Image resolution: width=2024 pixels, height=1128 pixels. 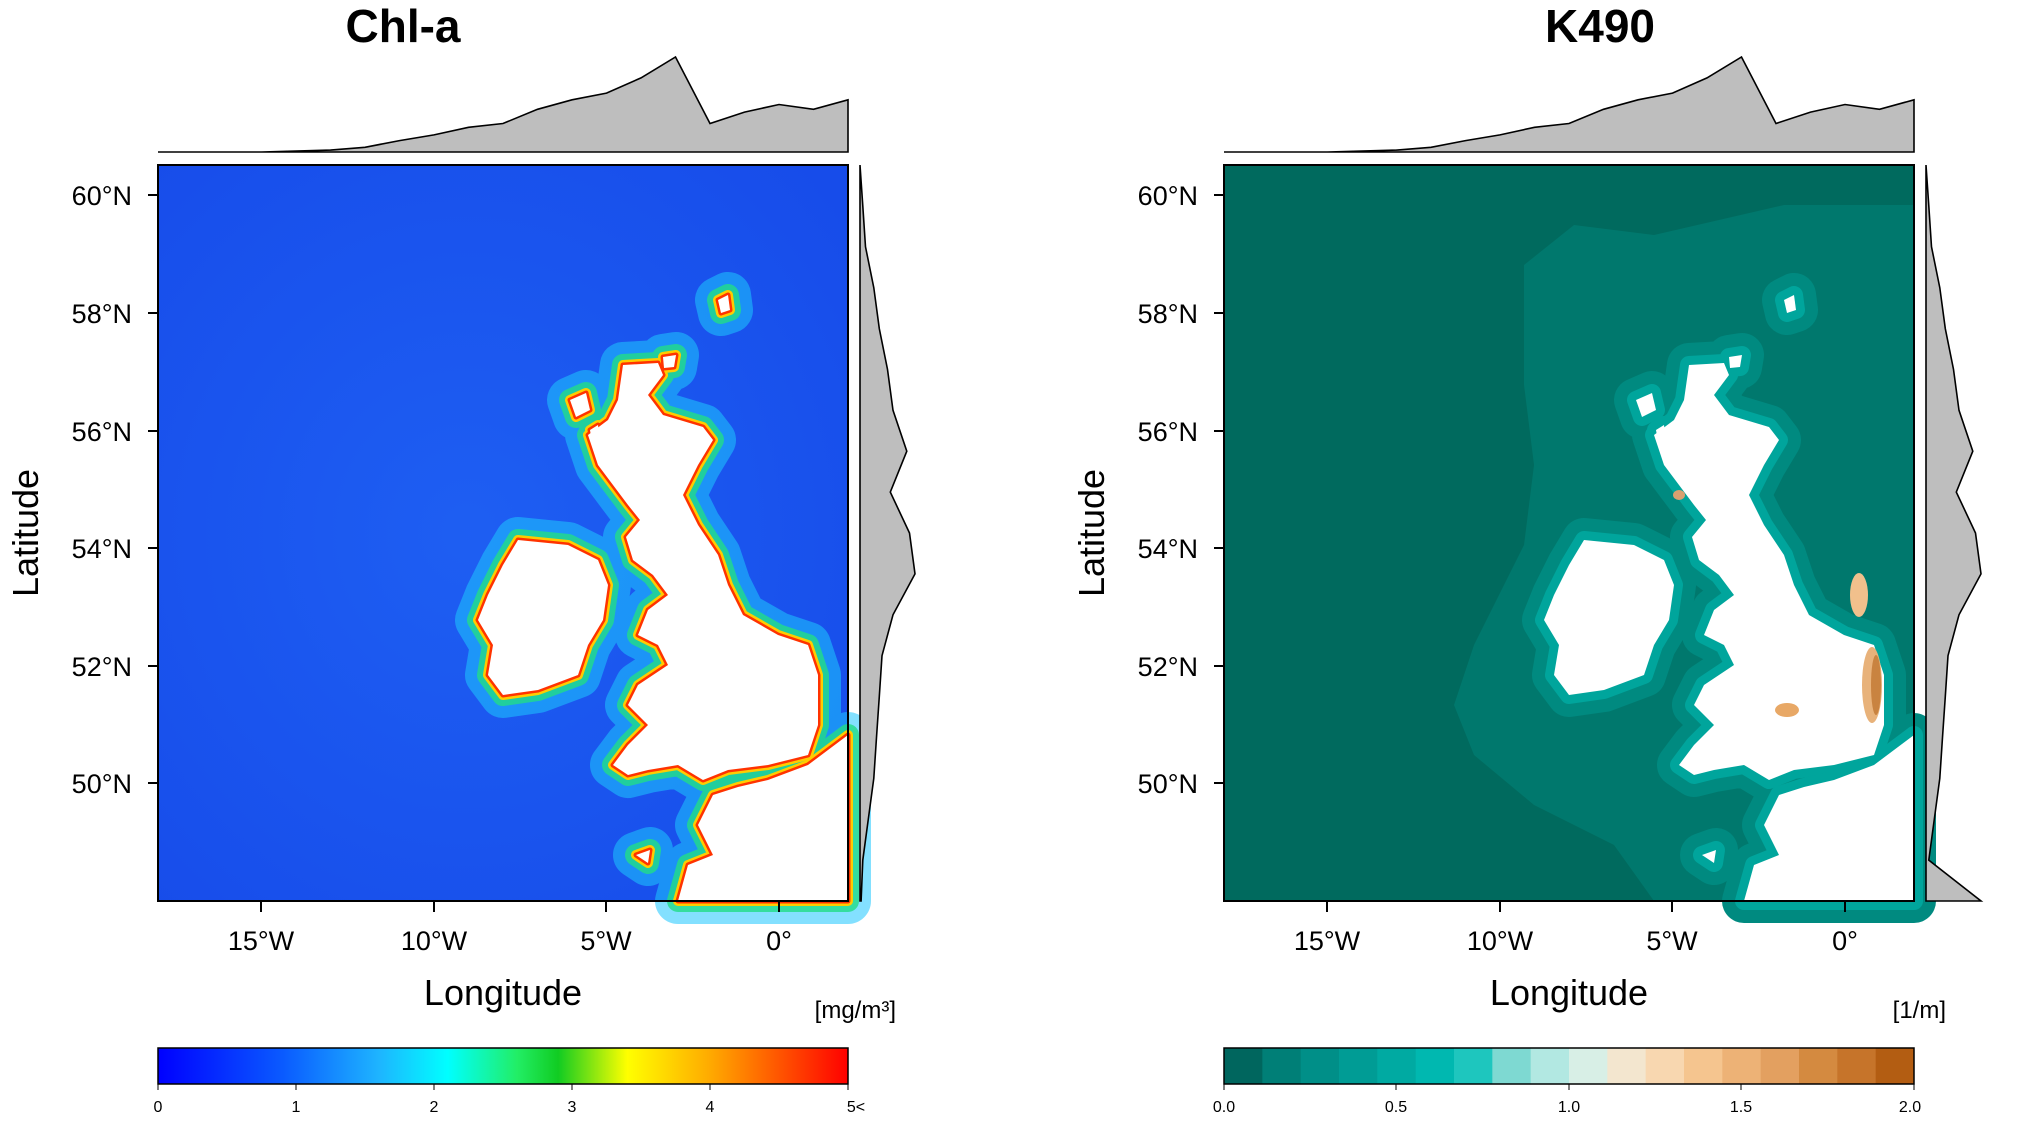 What do you see at coordinates (1919, 1010) in the screenshot?
I see `unit-label-k490: [1/m]` at bounding box center [1919, 1010].